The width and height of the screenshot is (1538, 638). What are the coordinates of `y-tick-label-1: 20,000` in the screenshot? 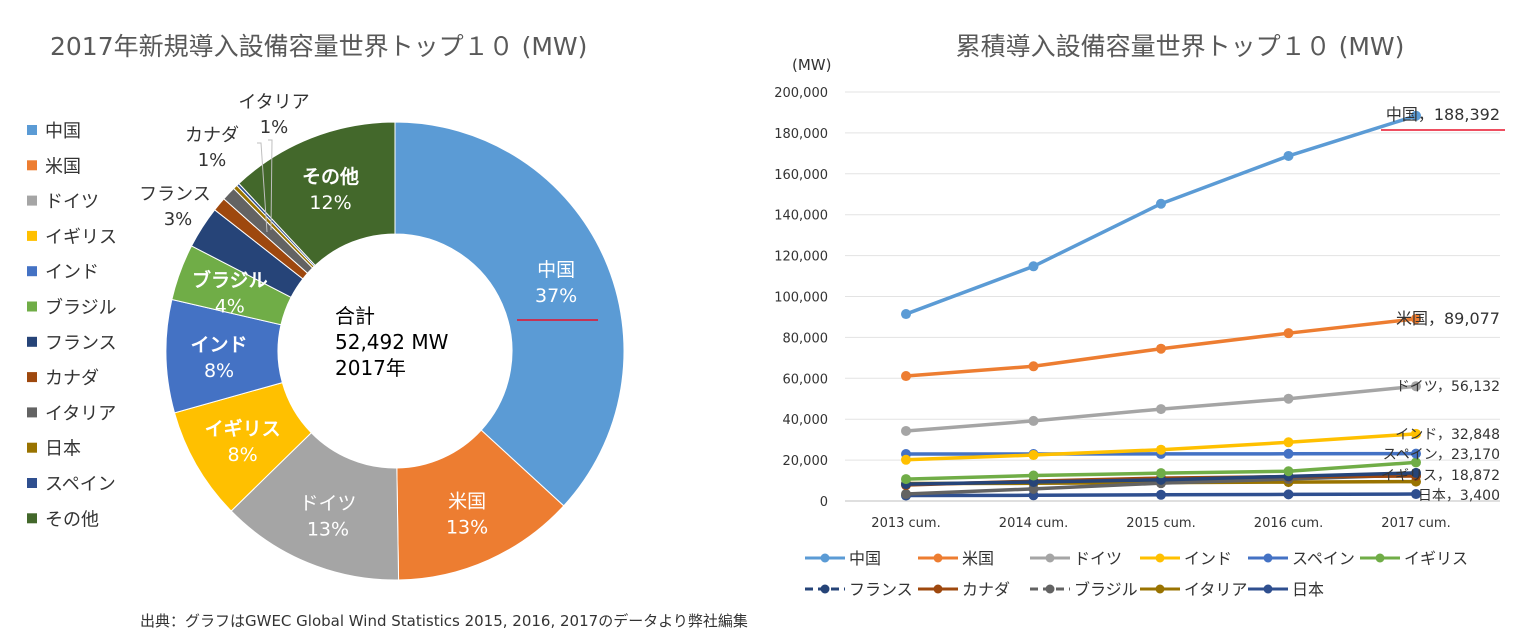 It's located at (806, 461).